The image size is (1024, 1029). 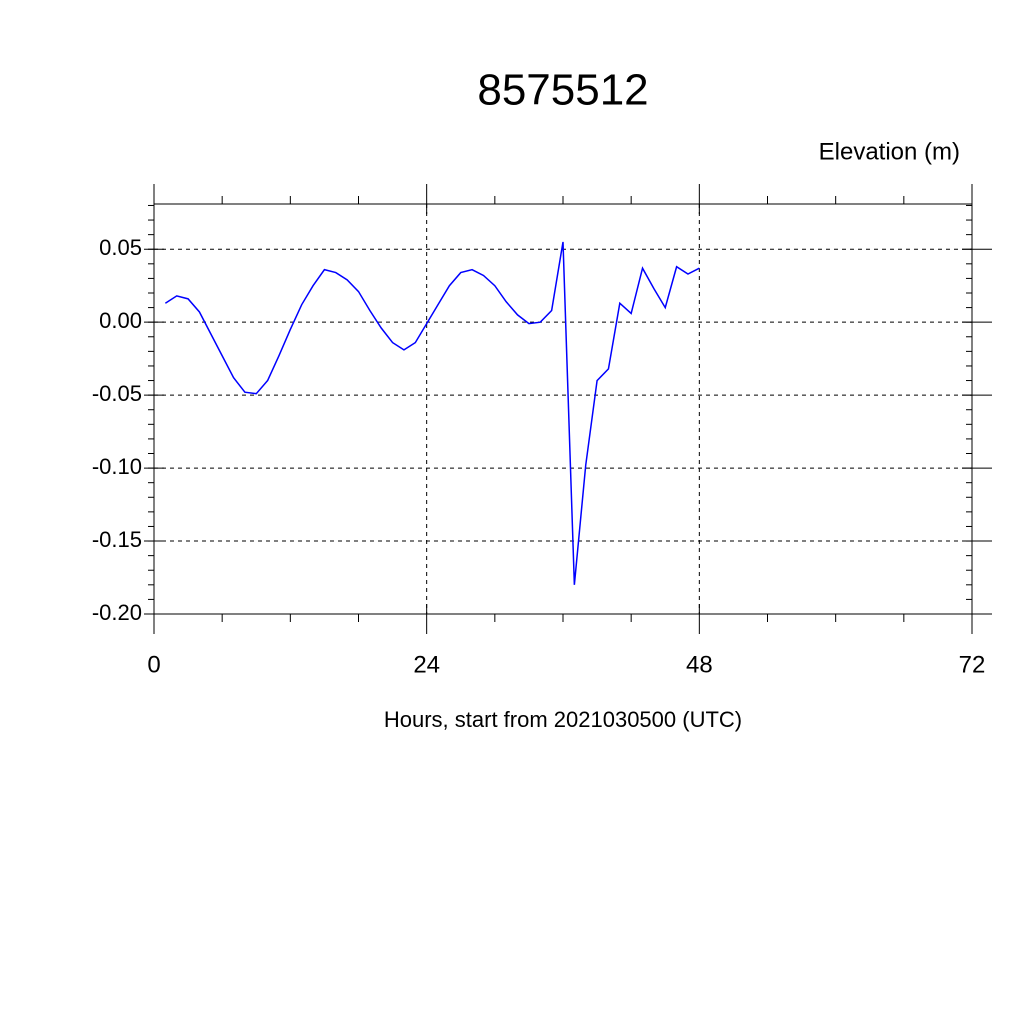 I want to click on chart-title: 8575512, so click(x=562, y=90).